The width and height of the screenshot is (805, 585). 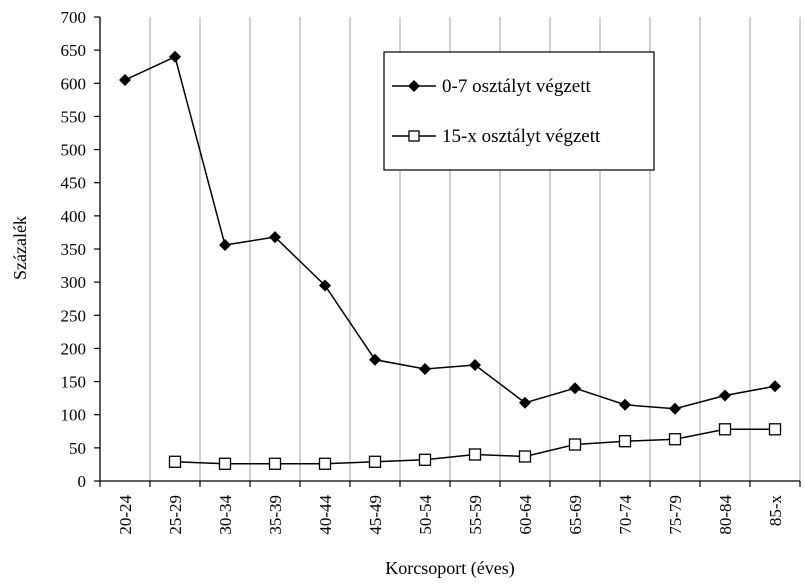 I want to click on y-tick-label: 500, so click(x=74, y=150).